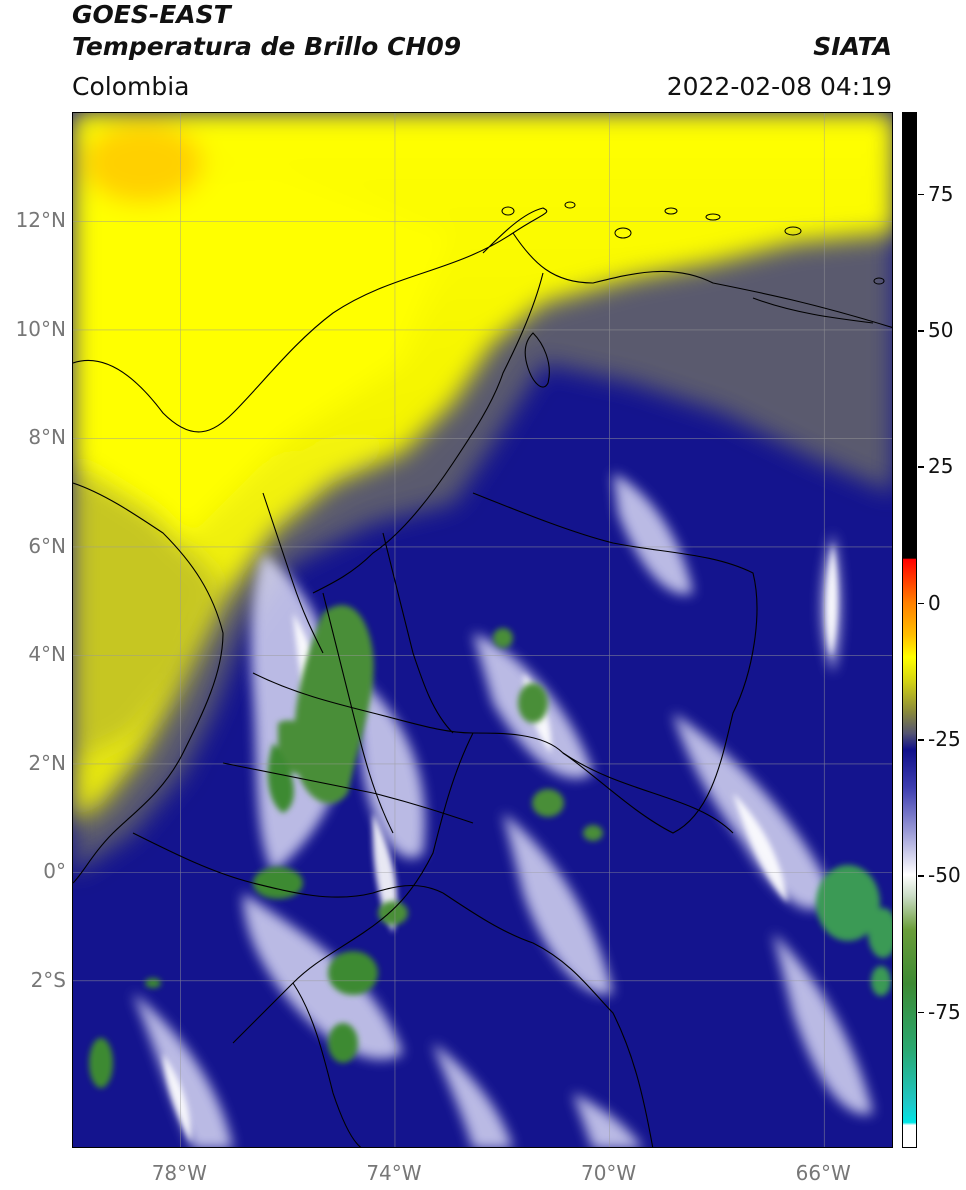 Image resolution: width=966 pixels, height=1190 pixels. What do you see at coordinates (941, 193) in the screenshot?
I see `colorbar-tick-label: 75` at bounding box center [941, 193].